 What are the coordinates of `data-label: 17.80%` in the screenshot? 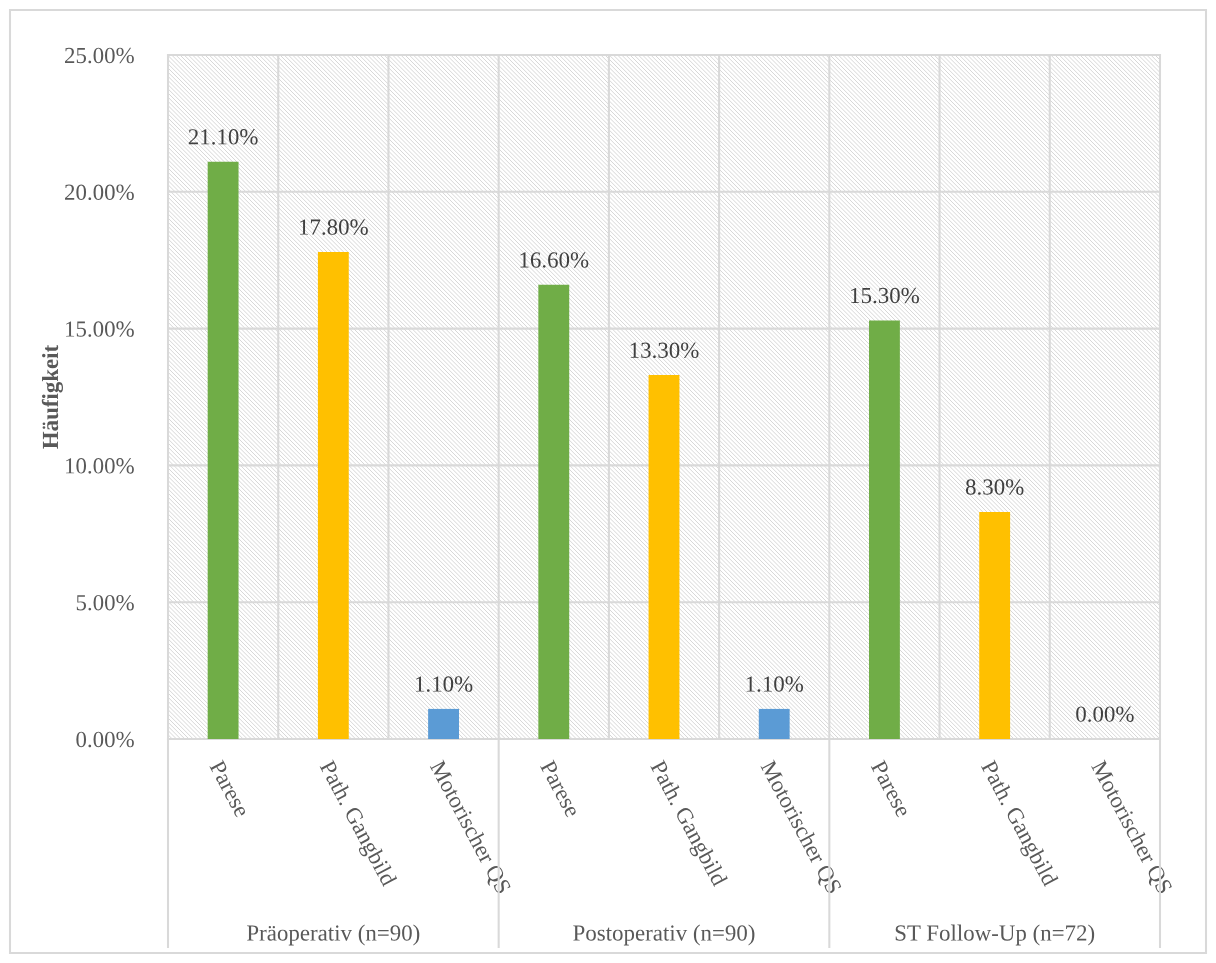 It's located at (334, 227).